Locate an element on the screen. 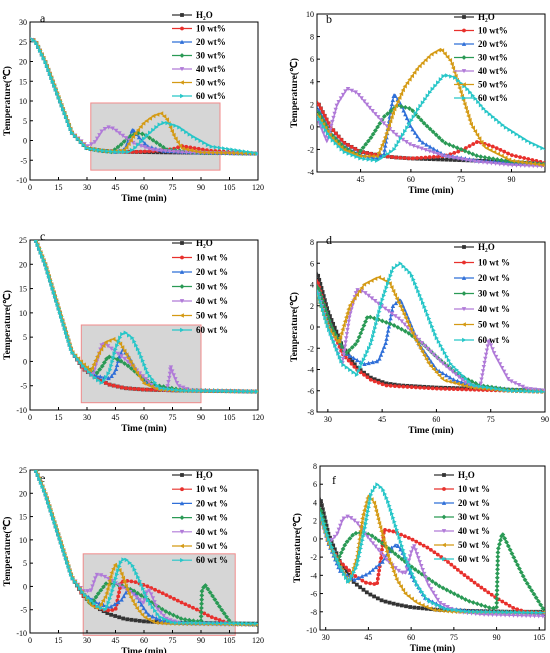  series-line-10wt is located at coordinates (432, 563).